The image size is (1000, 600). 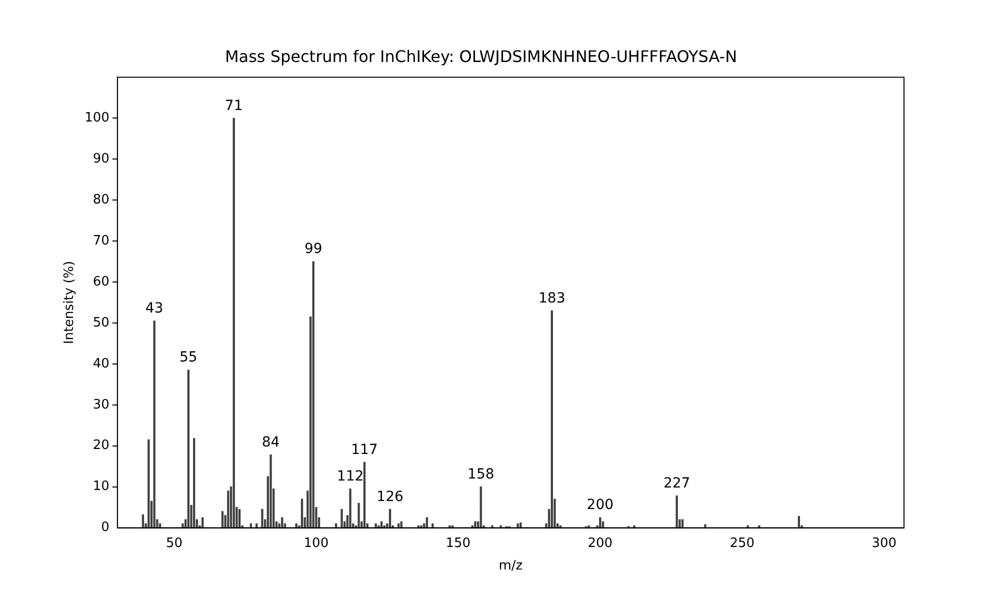 What do you see at coordinates (313, 249) in the screenshot?
I see `annotation: 99` at bounding box center [313, 249].